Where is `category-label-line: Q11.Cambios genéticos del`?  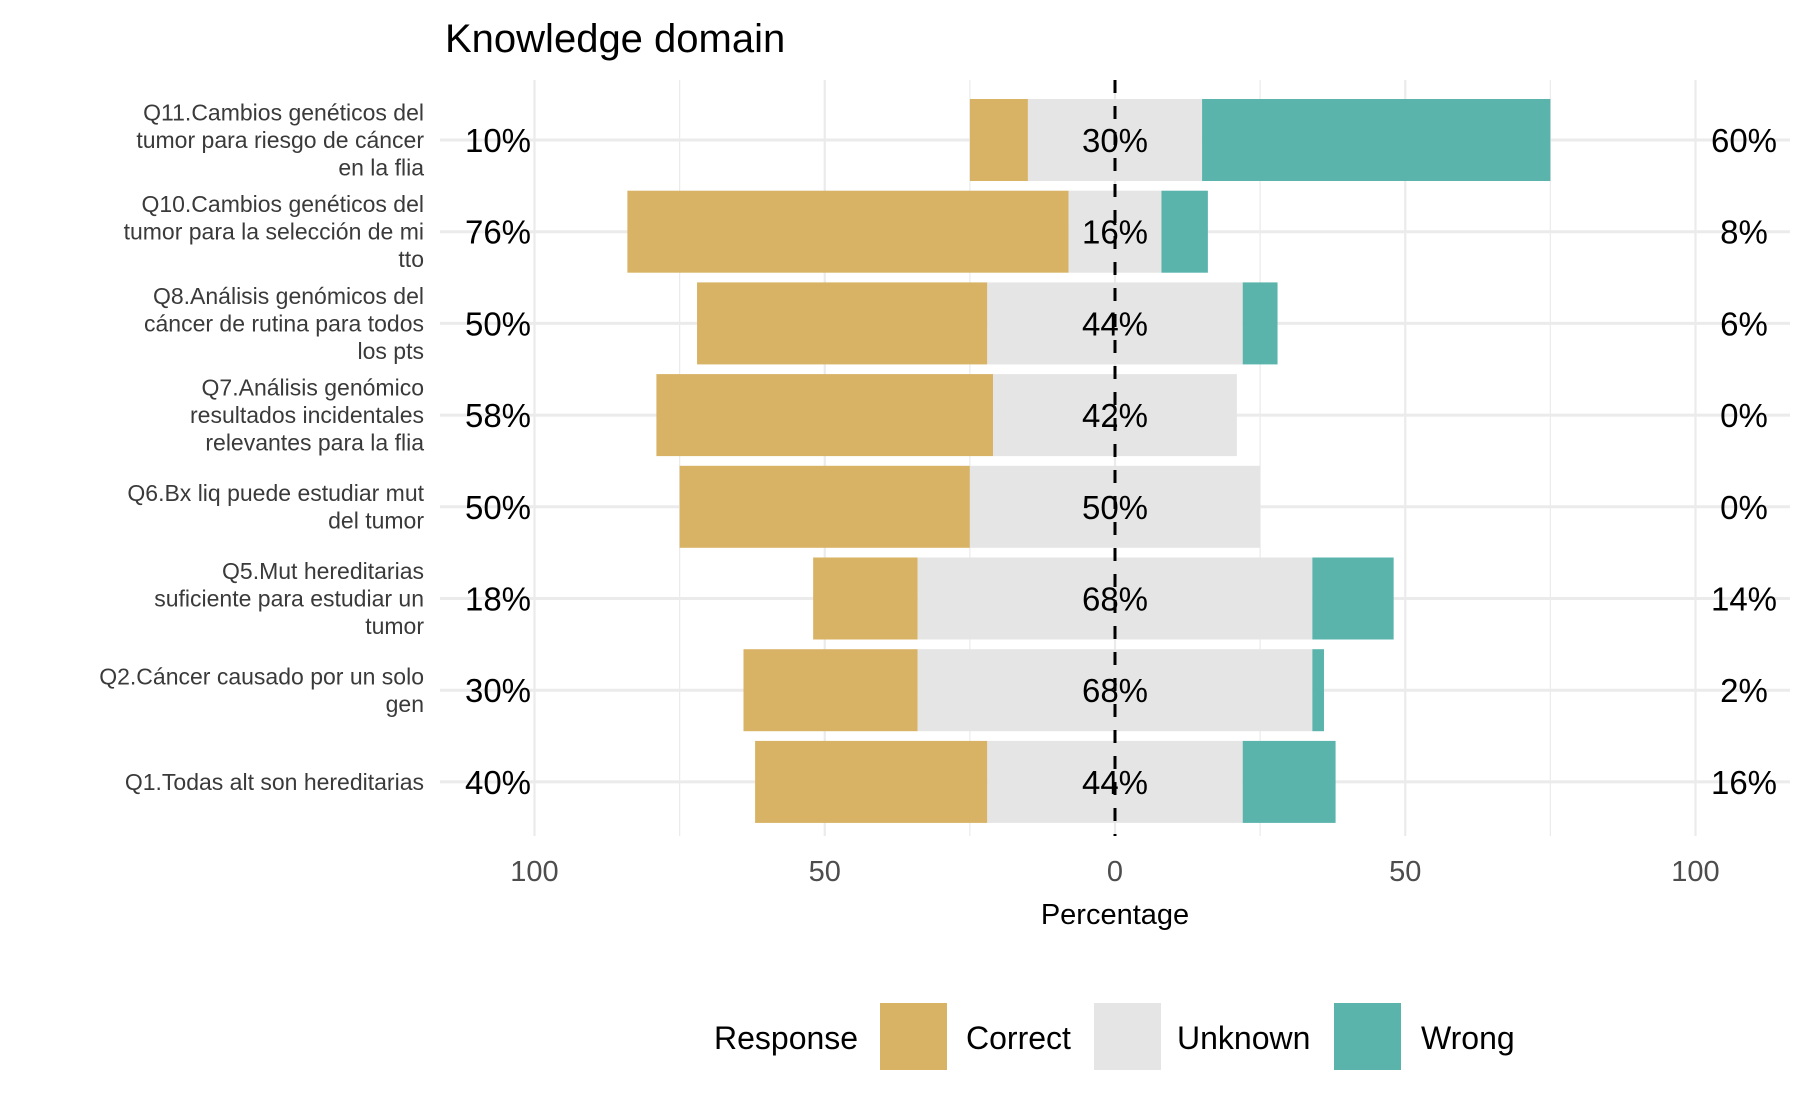
category-label-line: Q11.Cambios genéticos del is located at coordinates (283, 113).